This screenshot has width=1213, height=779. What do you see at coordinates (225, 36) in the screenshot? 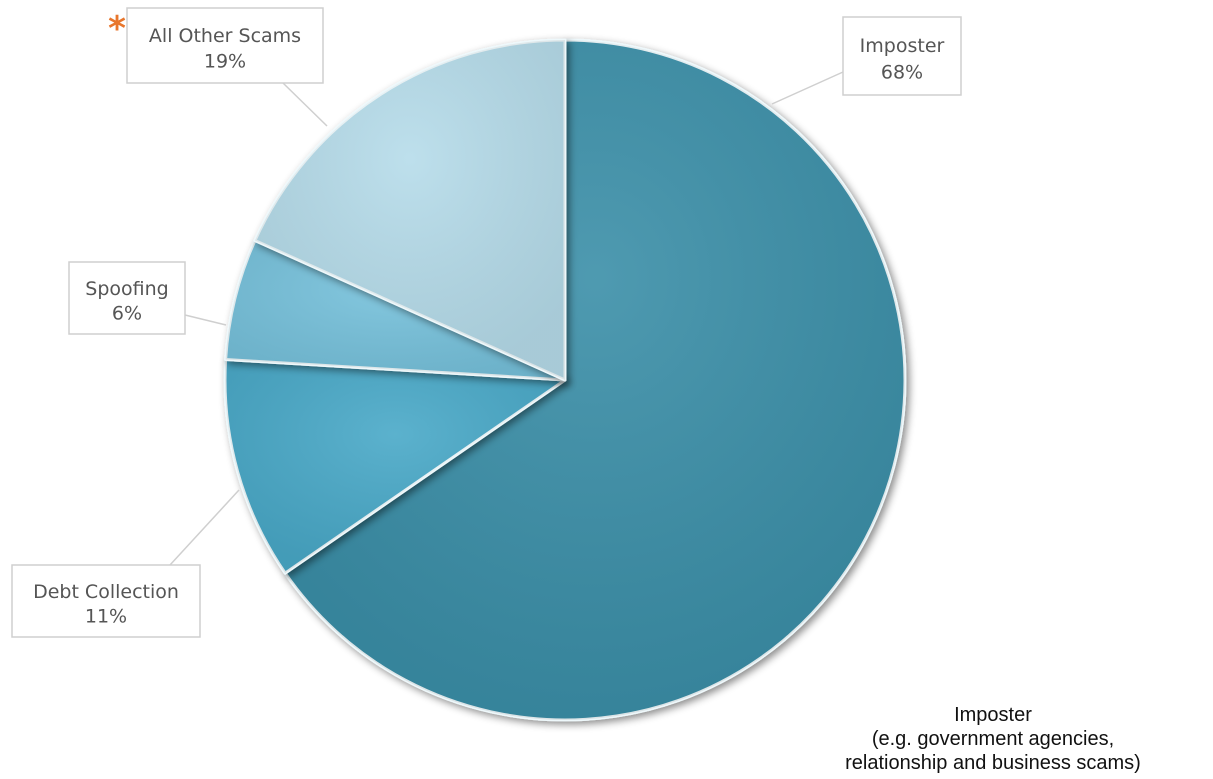
I see `slice-label: All Other Scams` at bounding box center [225, 36].